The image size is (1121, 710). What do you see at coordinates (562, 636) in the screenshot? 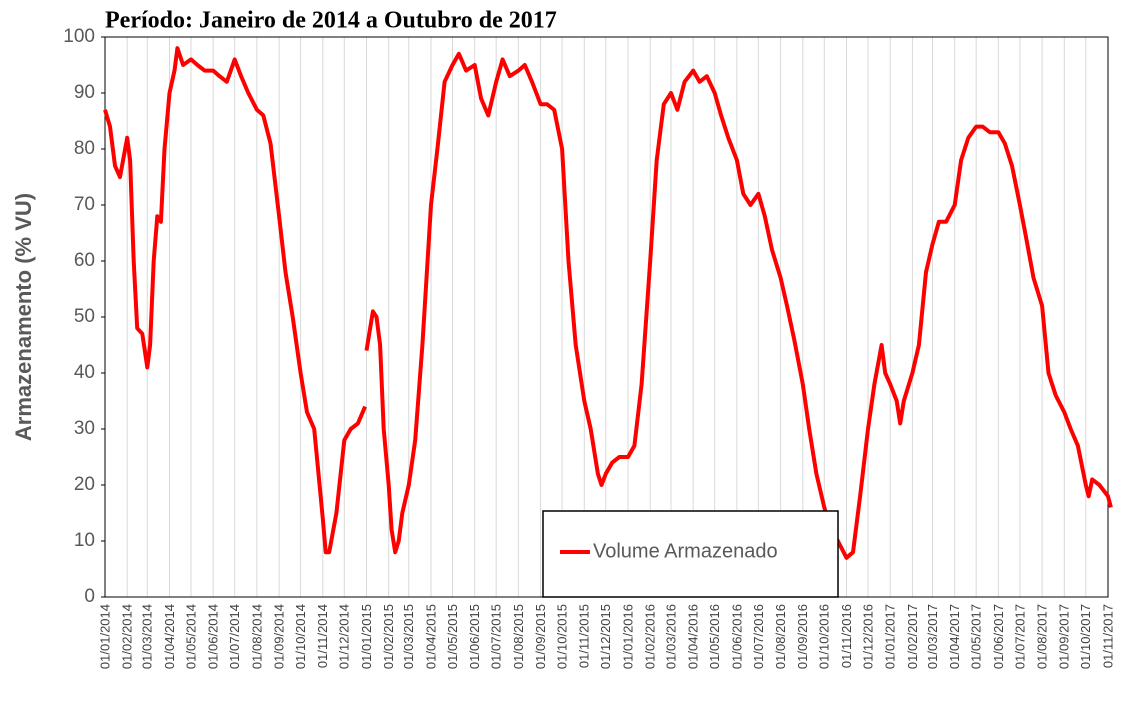
I see `x-tick-label: 01/10/2015` at bounding box center [562, 636].